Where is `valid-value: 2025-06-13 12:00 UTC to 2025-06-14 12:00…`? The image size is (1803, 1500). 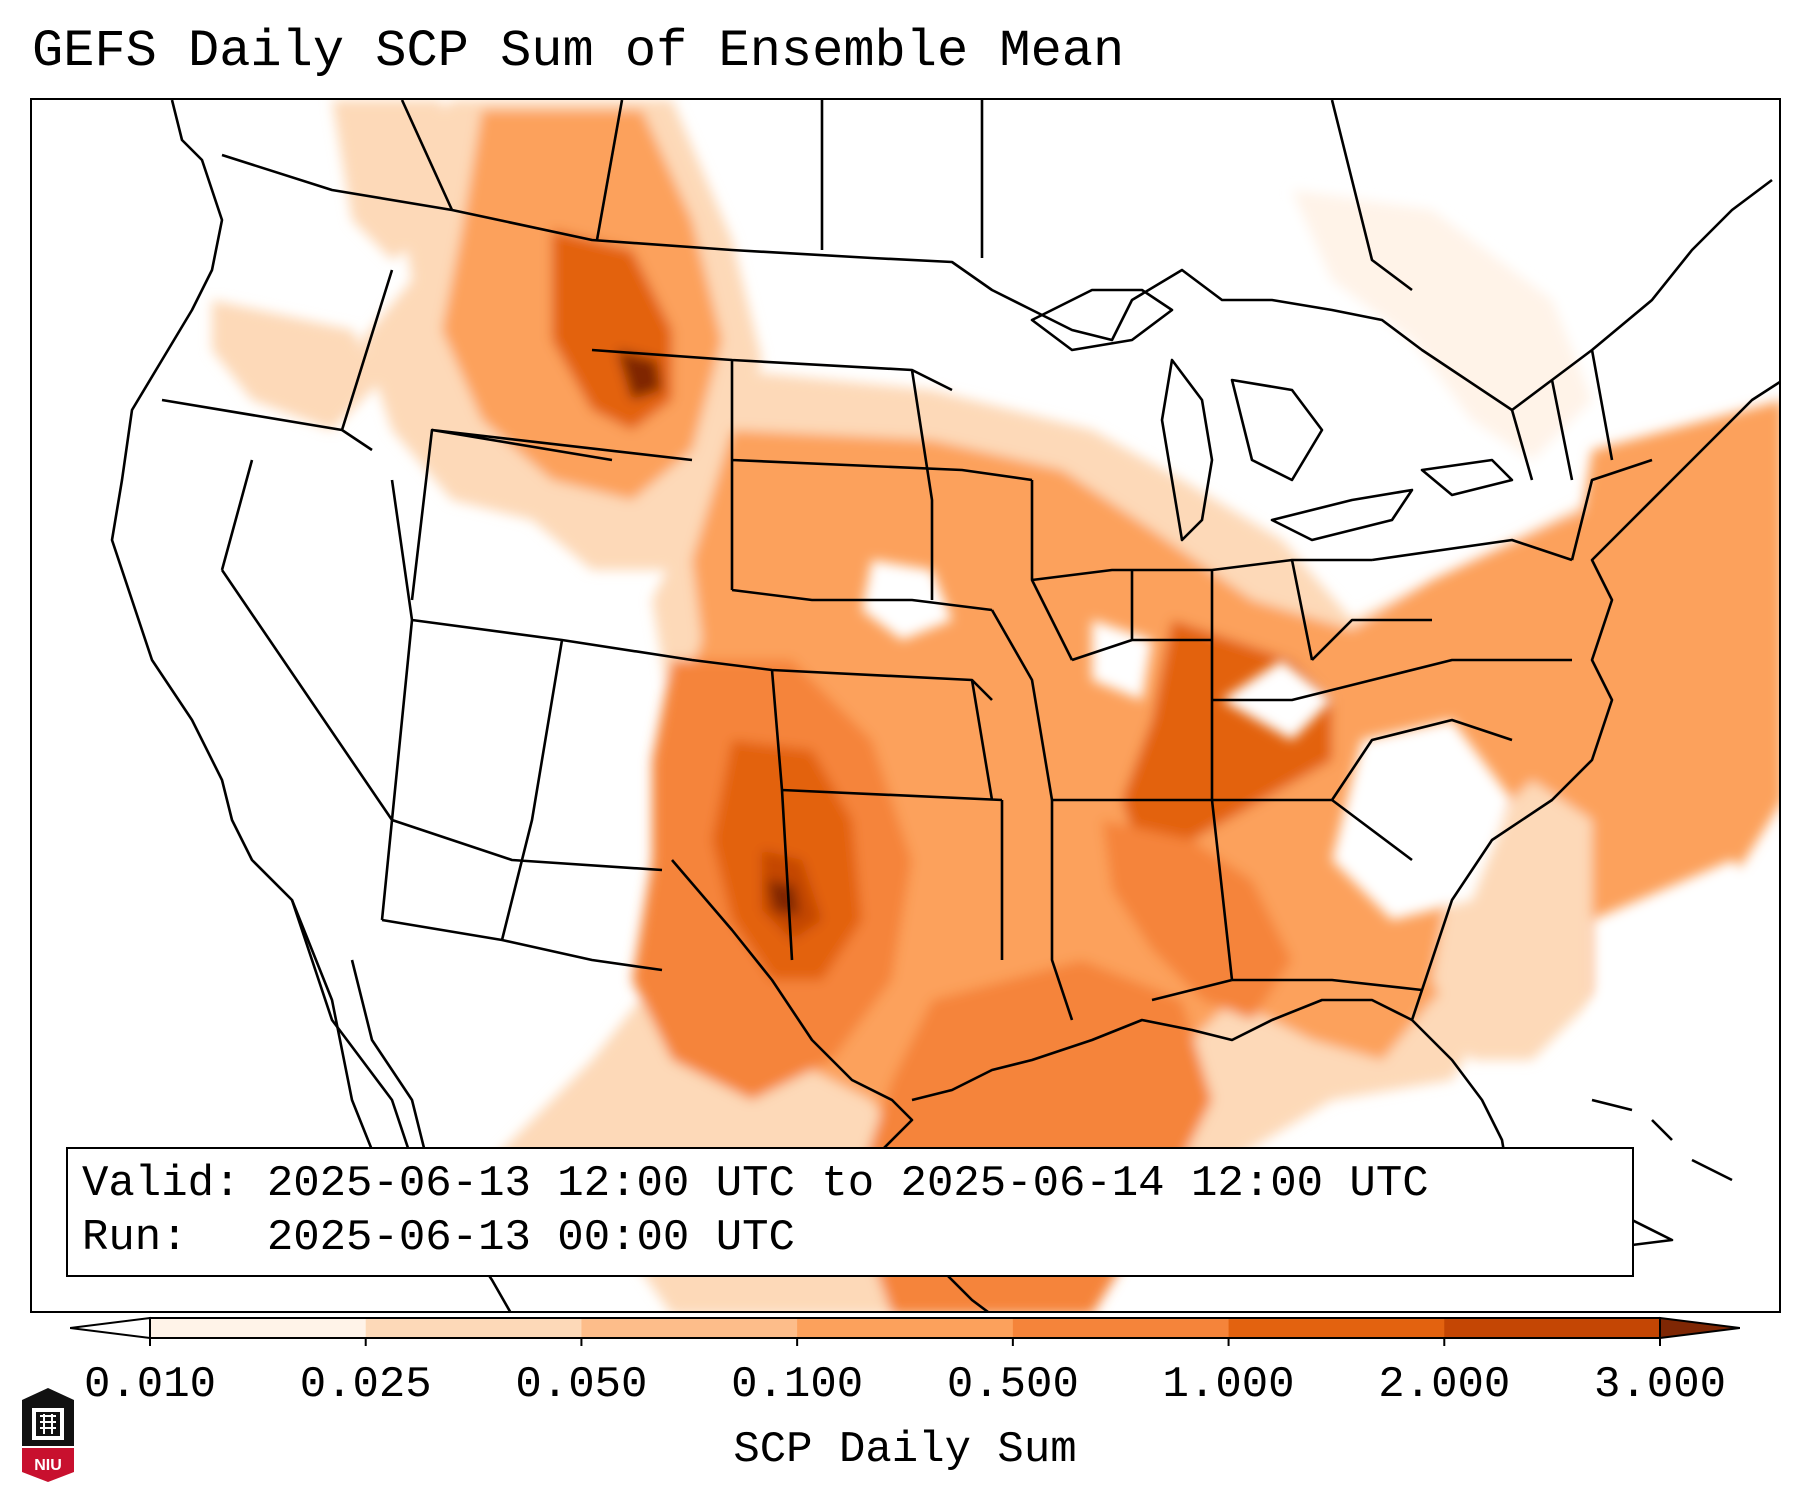
valid-value: 2025-06-13 12:00 UTC to 2025-06-14 12:00… is located at coordinates (847, 1184).